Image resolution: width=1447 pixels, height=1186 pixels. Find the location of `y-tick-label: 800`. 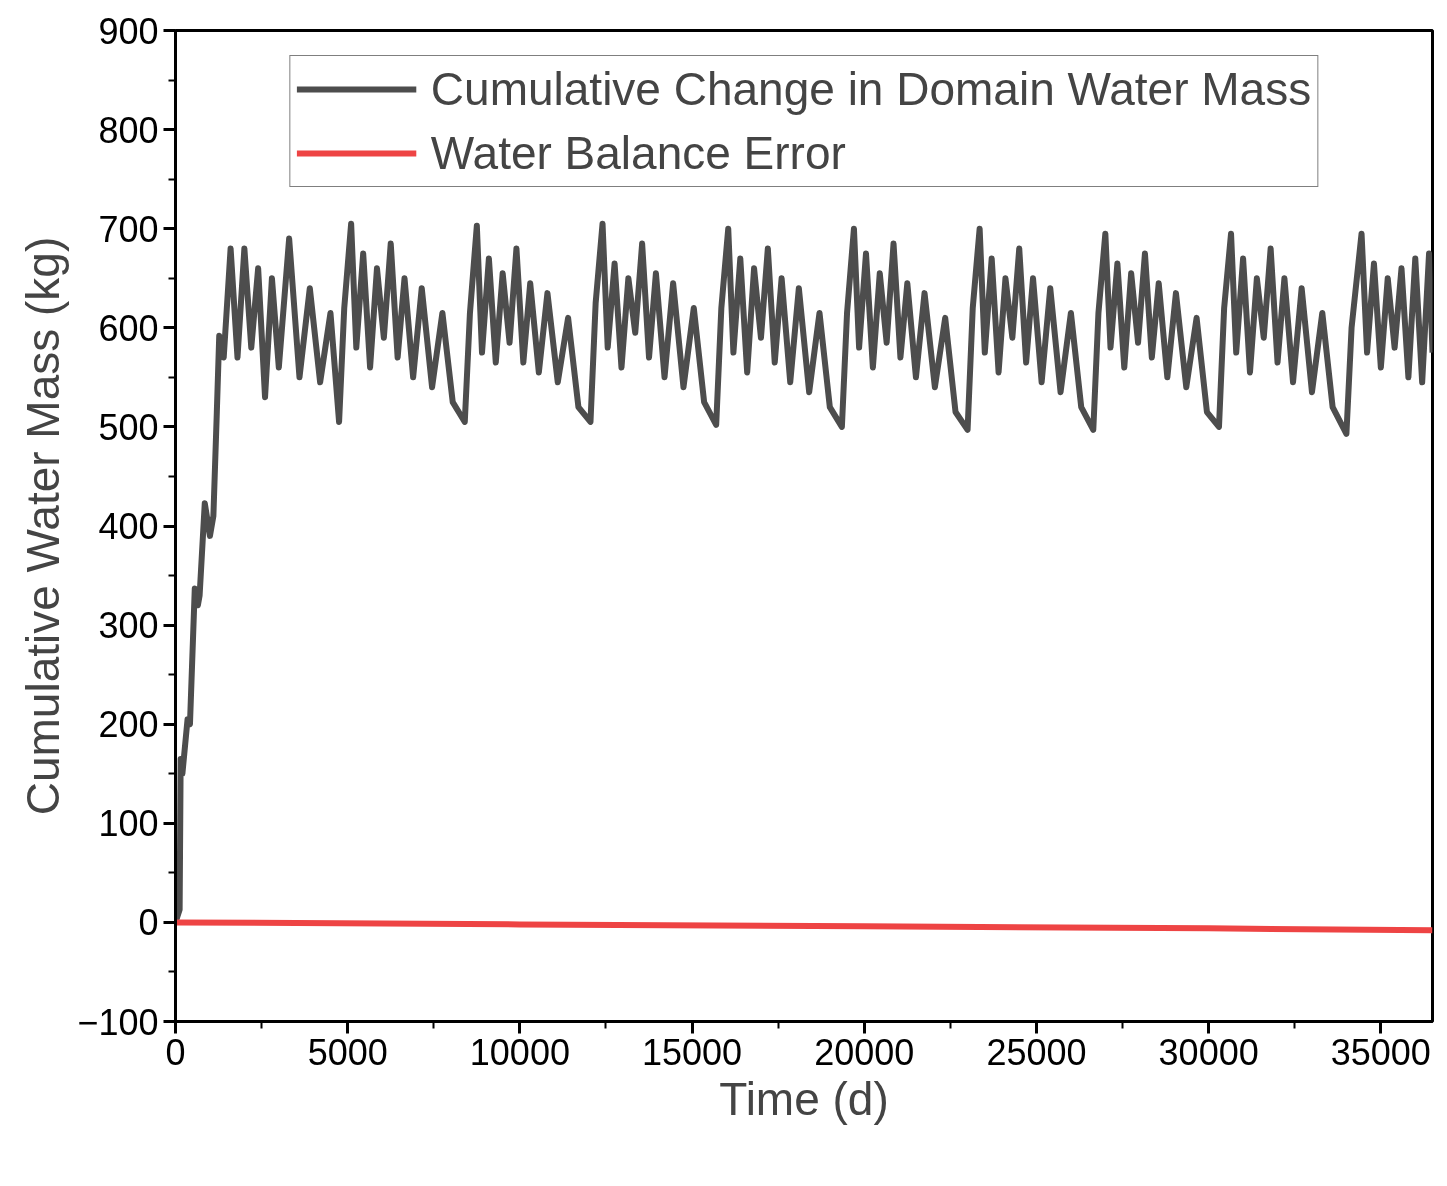

y-tick-label: 800 is located at coordinates (128, 130).